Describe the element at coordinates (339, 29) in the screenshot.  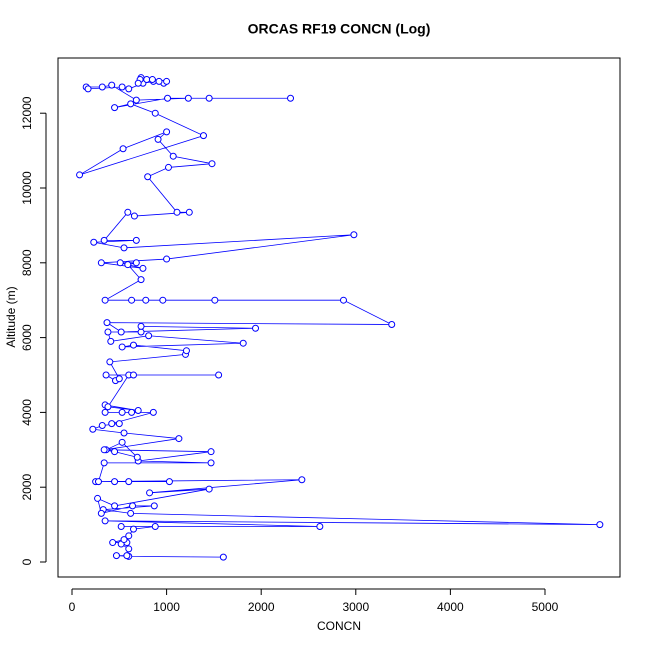
I see `chart-title: ORCAS RF19 CONCN (Log)` at that location.